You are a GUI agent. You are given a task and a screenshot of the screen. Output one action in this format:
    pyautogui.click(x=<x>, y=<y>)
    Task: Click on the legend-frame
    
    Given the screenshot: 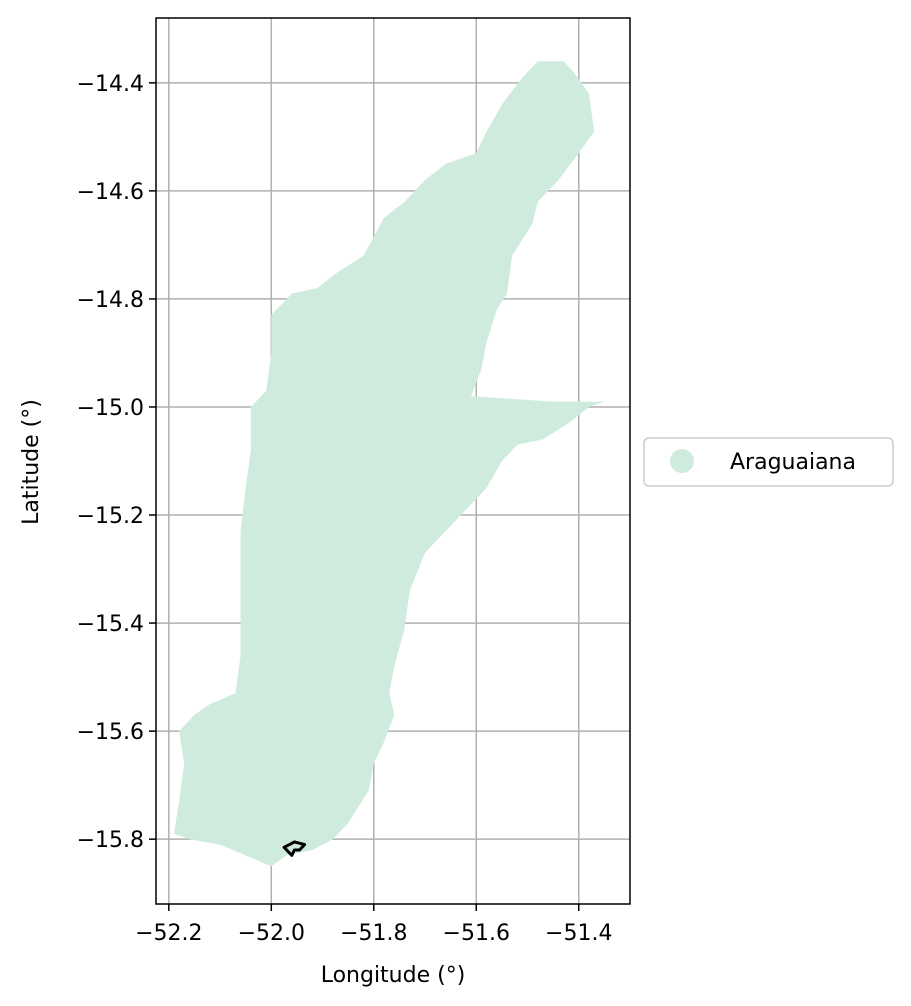 What is the action you would take?
    pyautogui.click(x=768, y=462)
    